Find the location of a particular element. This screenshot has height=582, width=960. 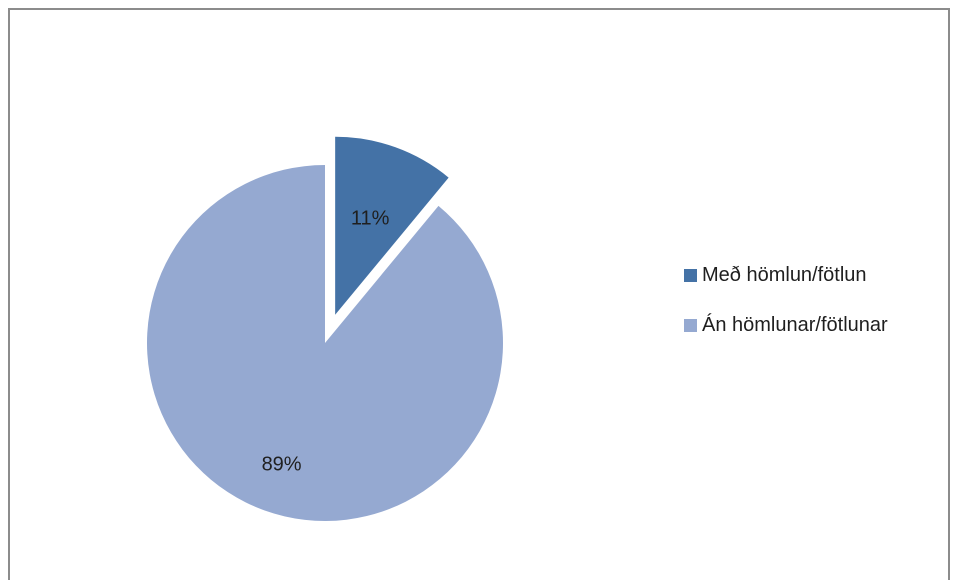

legend-item-med-homlun: Með hömlun/fötlun is located at coordinates (786, 275).